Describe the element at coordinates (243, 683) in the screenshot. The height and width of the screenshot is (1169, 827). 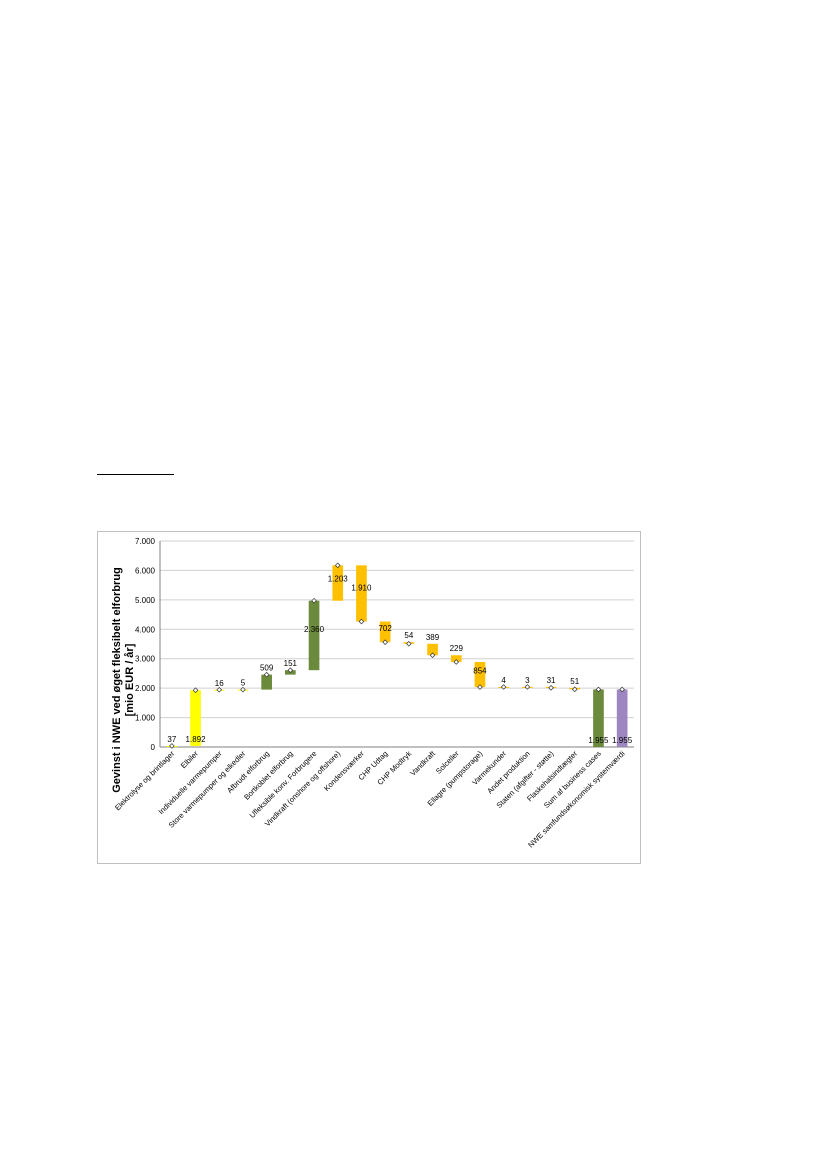
I see `data-label: 5` at that location.